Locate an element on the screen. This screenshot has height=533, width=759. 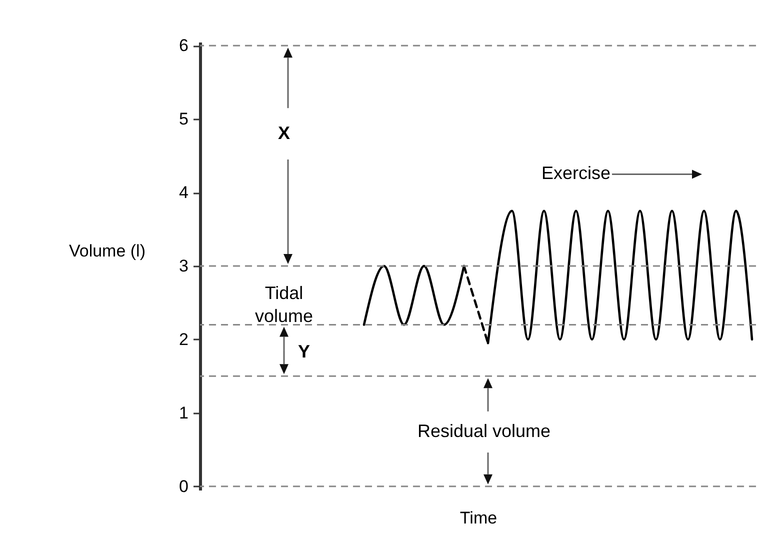
annotation: X is located at coordinates (284, 132).